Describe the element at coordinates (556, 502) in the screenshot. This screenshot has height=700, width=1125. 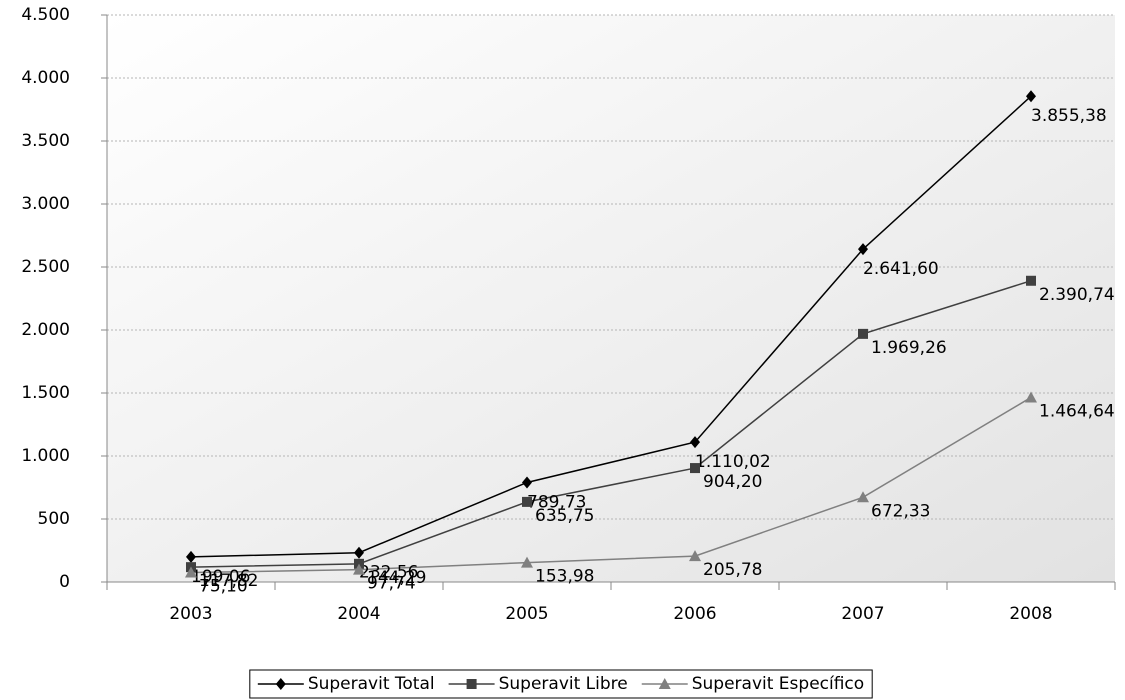
I see `data-label: 789,73` at that location.